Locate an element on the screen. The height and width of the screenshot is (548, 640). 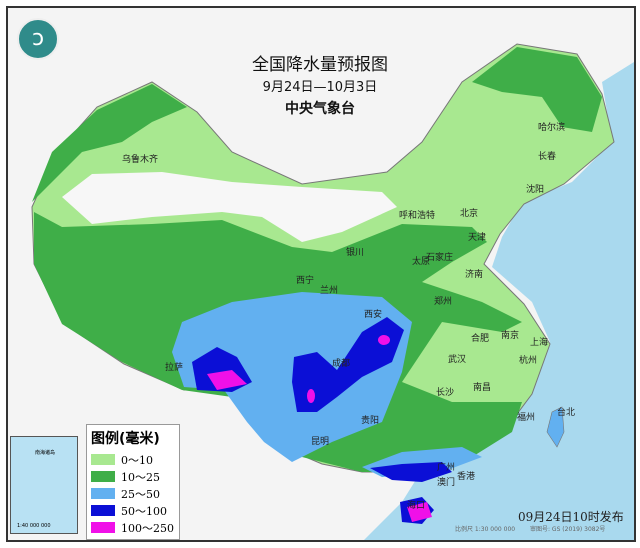
cma-logo-icon: ↄ is located at coordinates (38, 39).